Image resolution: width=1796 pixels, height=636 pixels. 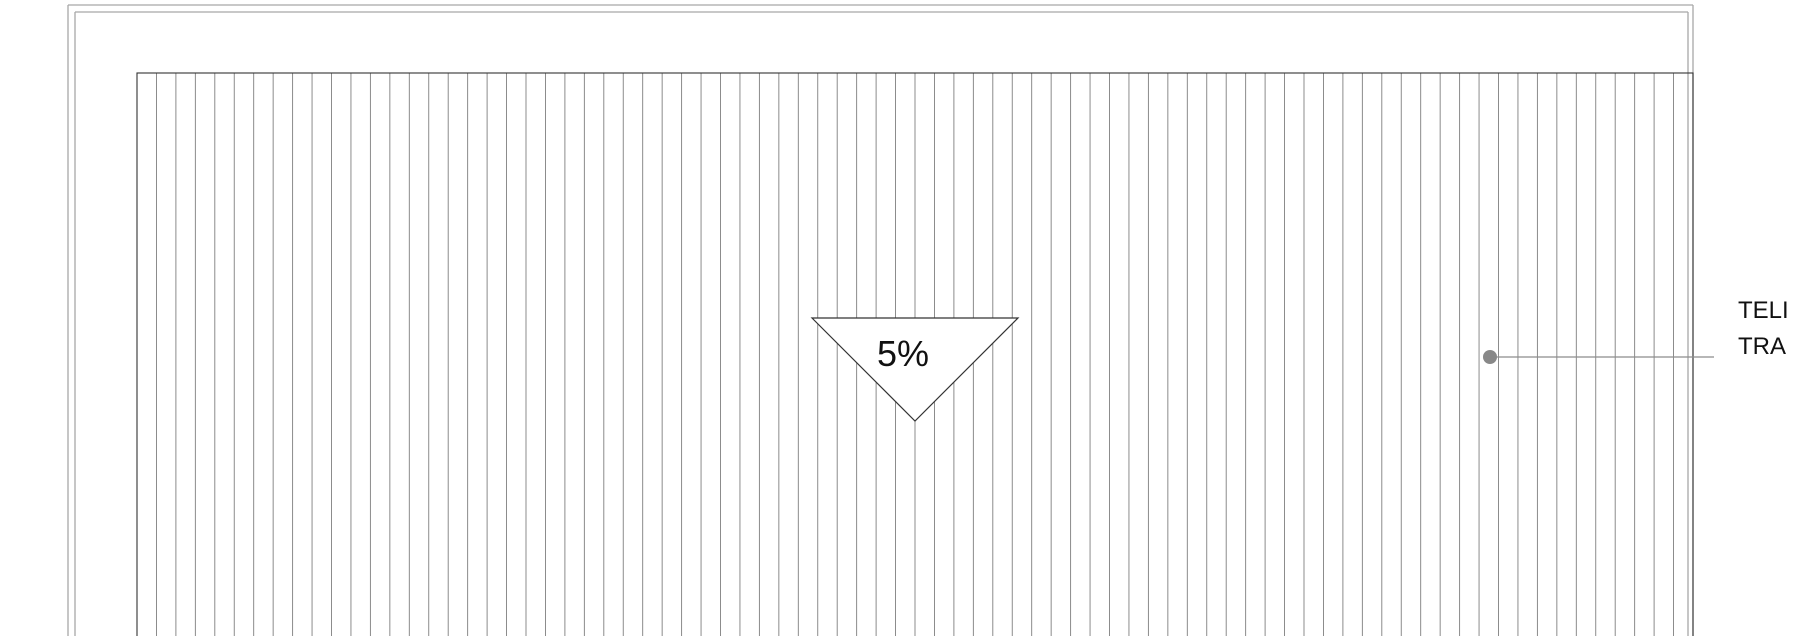 I want to click on slope-label: 5%, so click(x=903, y=353).